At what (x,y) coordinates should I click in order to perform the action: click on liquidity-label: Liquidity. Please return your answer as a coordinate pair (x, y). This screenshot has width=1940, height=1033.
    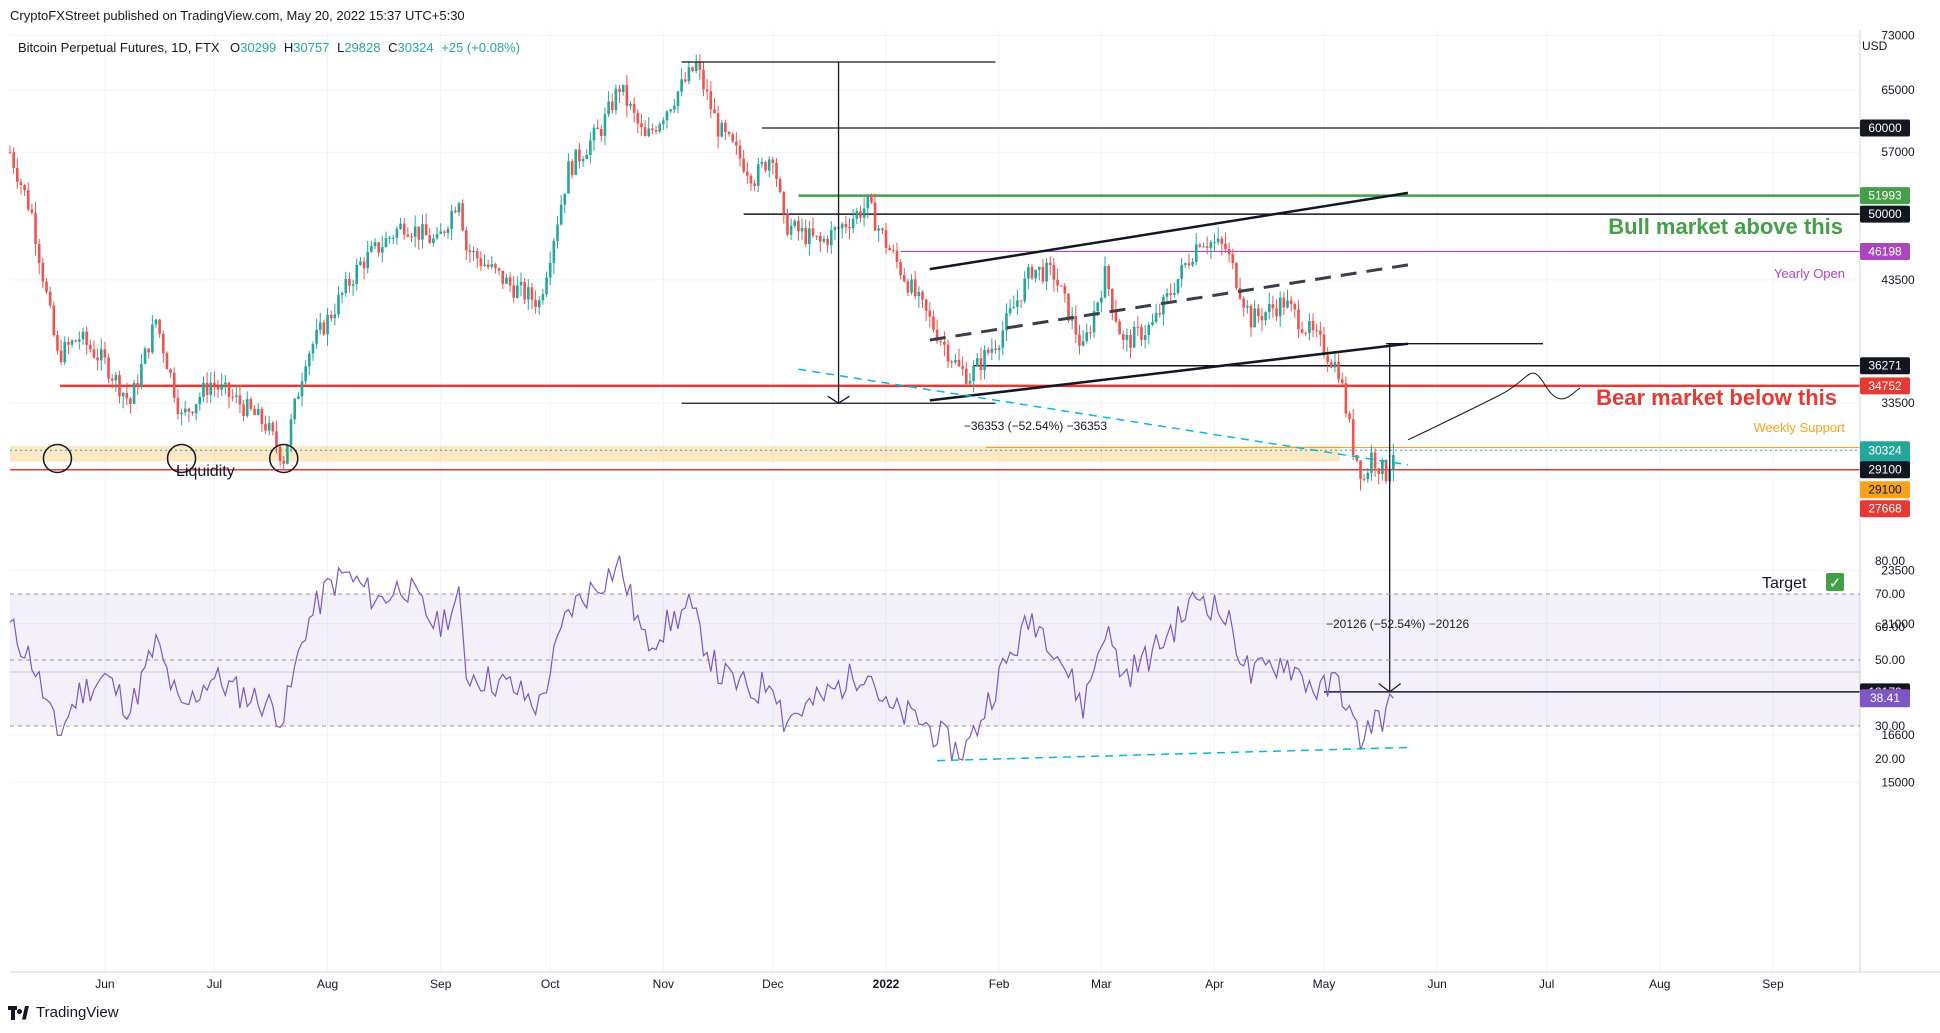
    Looking at the image, I should click on (205, 471).